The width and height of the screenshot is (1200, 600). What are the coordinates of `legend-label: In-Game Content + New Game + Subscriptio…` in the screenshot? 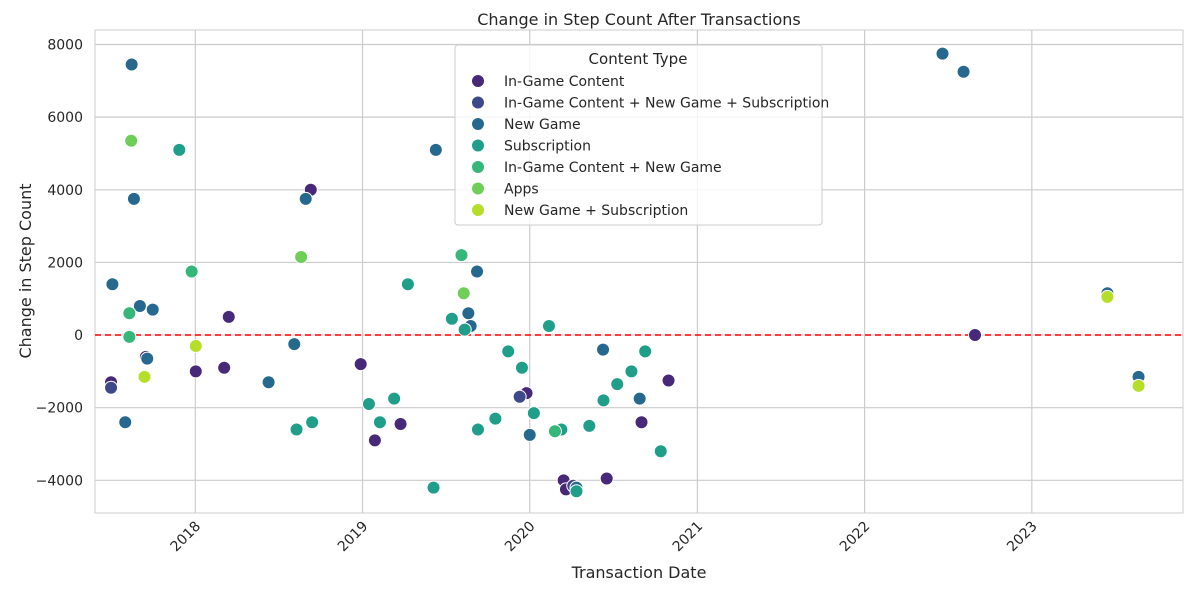 It's located at (666, 104).